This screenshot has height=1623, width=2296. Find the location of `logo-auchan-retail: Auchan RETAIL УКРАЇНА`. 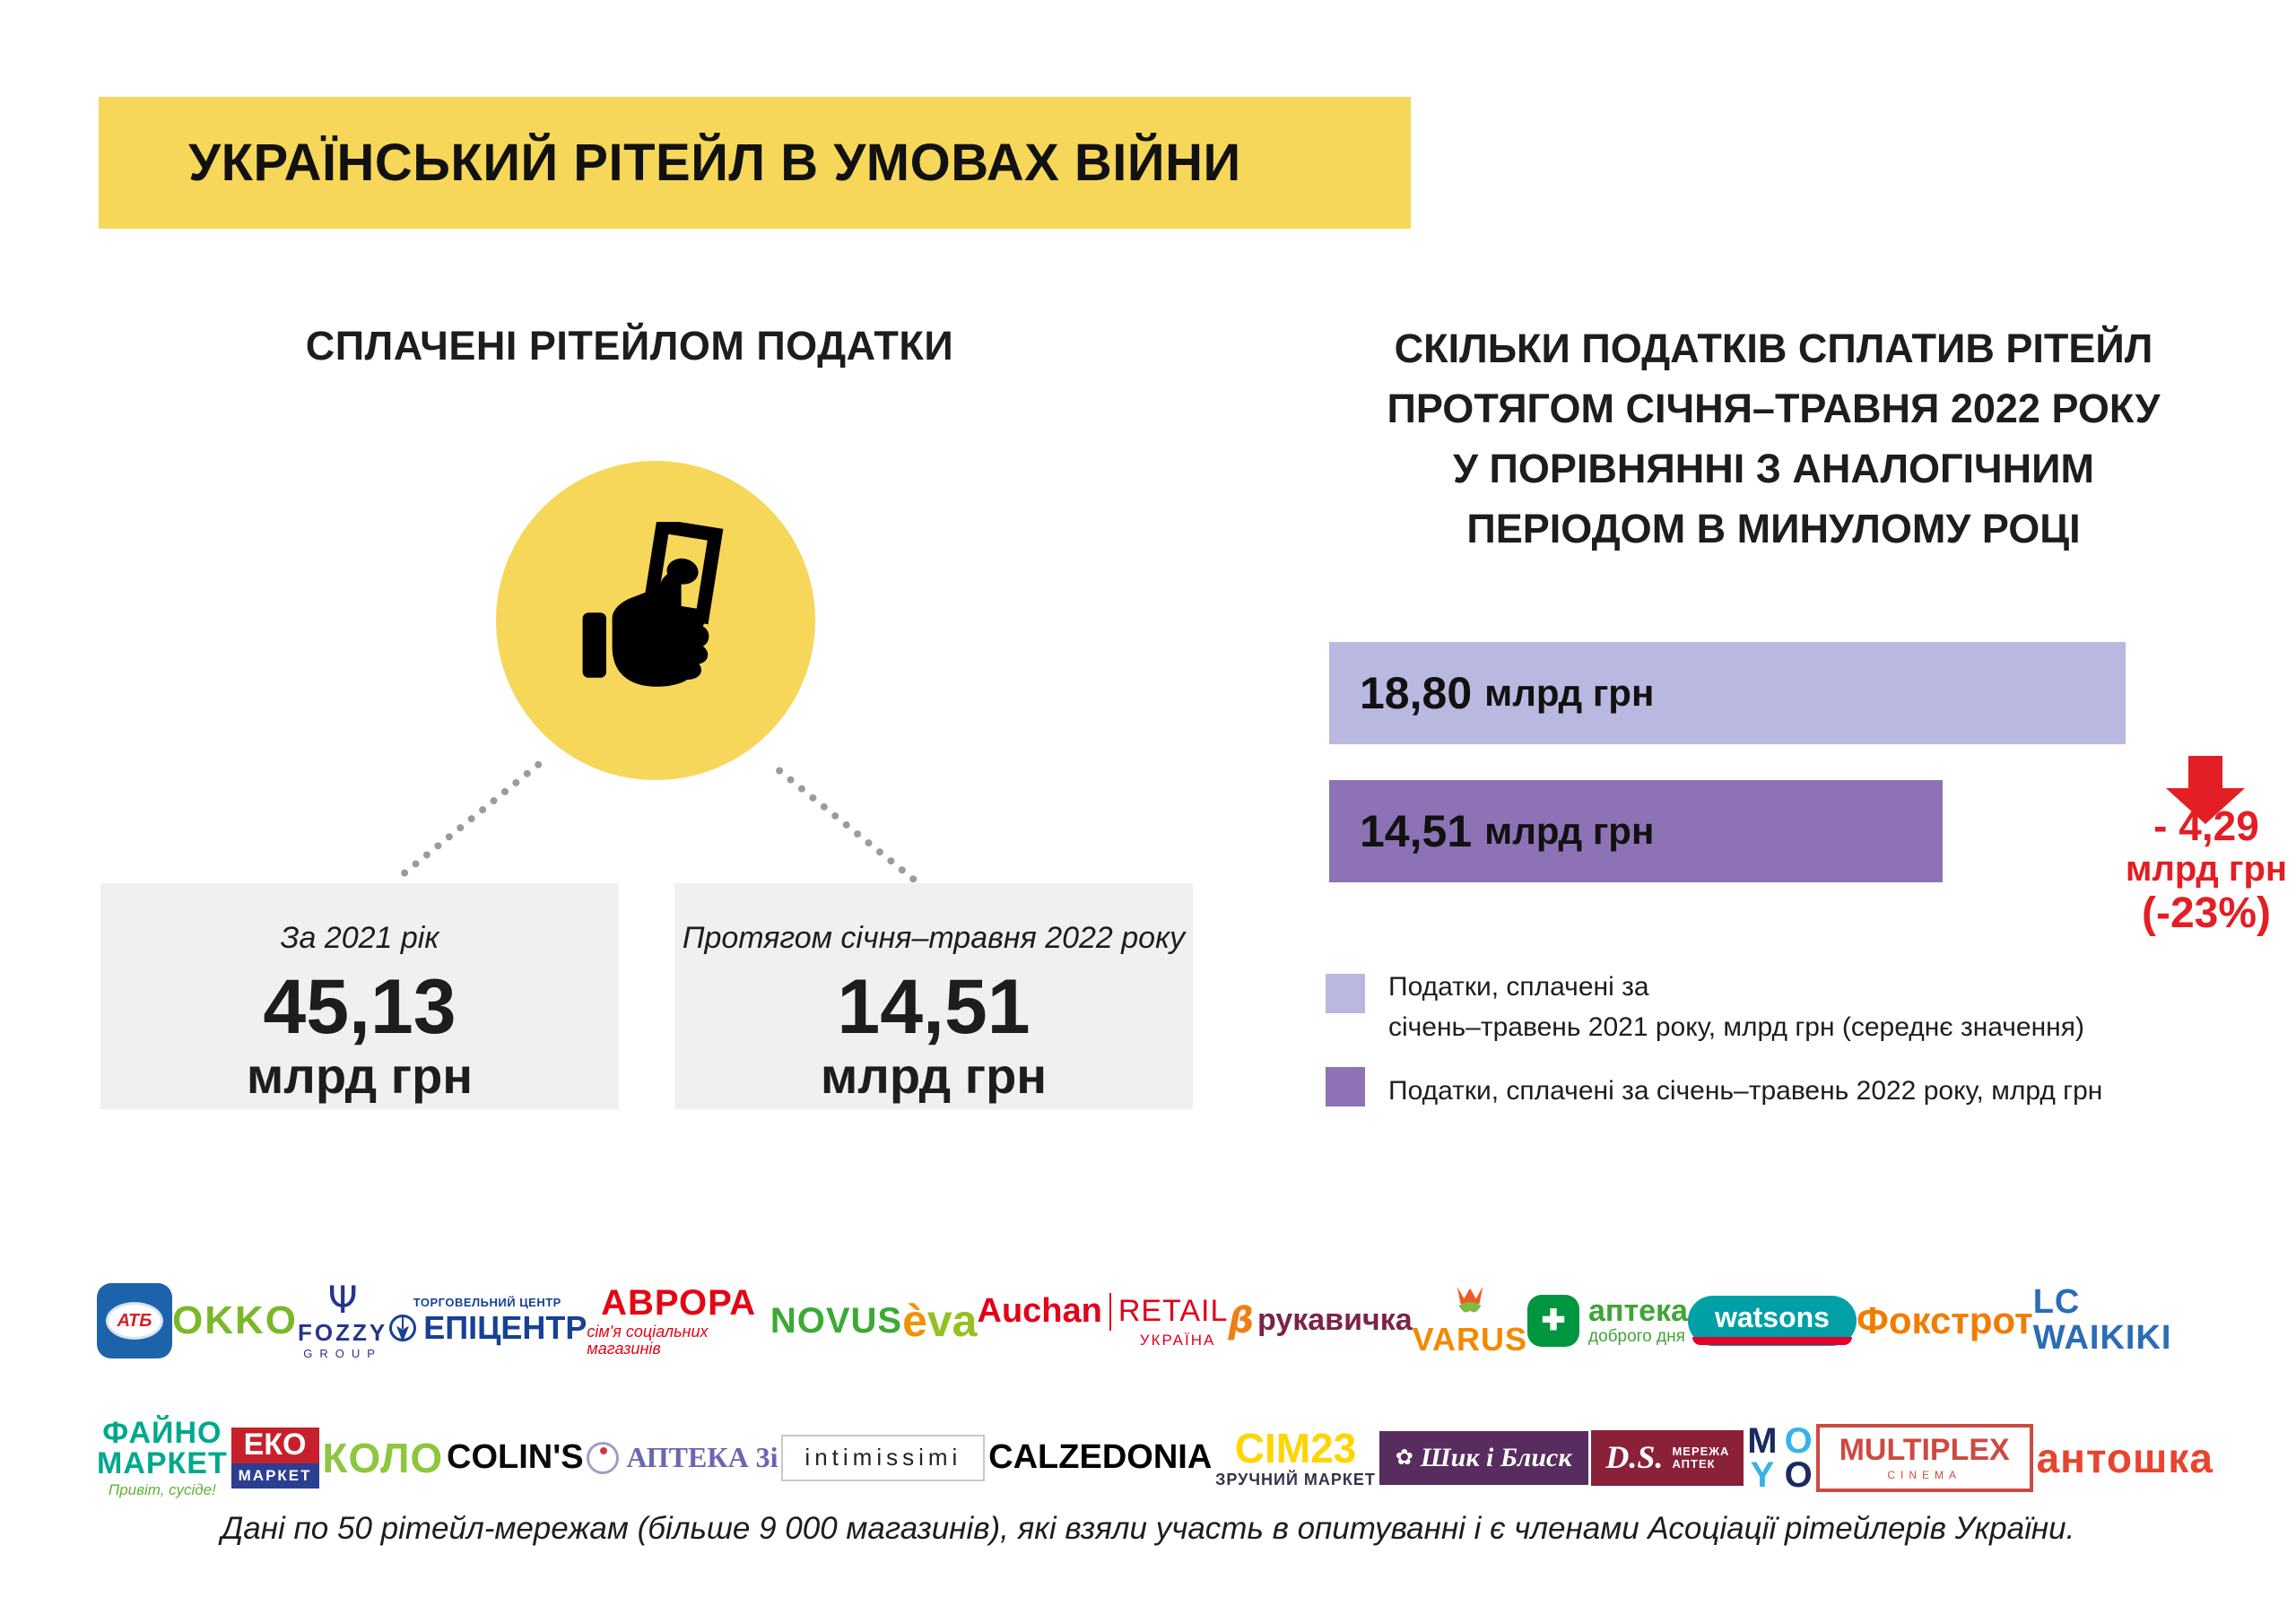

logo-auchan-retail: Auchan RETAIL УКРАЇНА is located at coordinates (1103, 1321).